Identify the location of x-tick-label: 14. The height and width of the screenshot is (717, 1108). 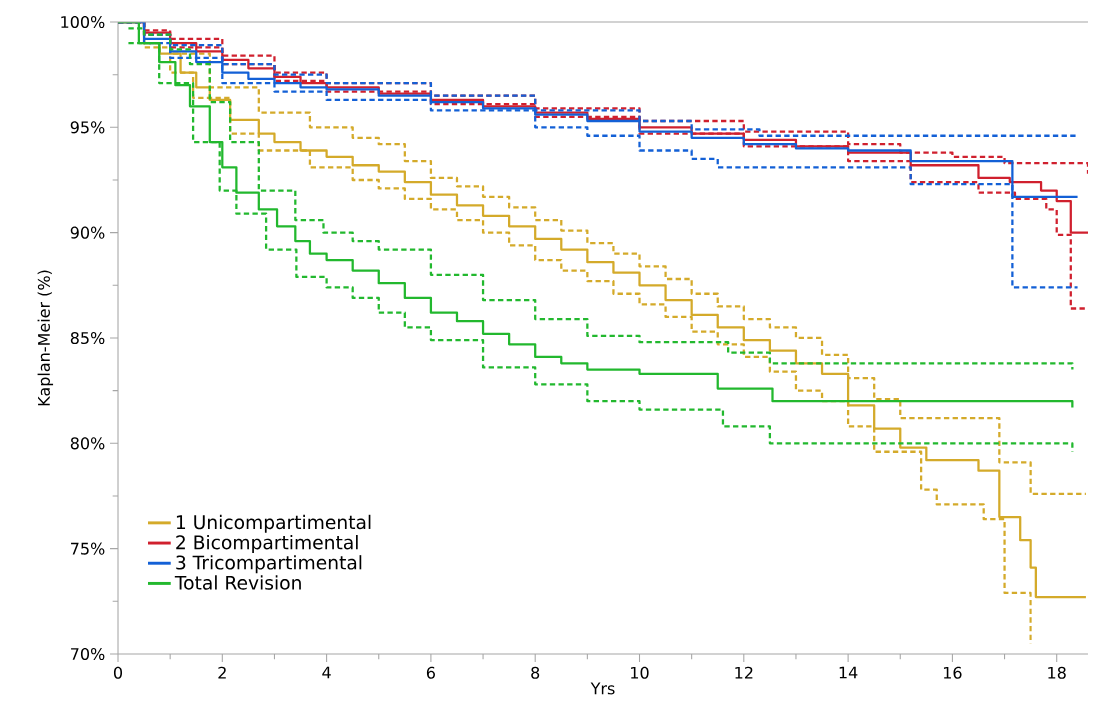
(848, 672).